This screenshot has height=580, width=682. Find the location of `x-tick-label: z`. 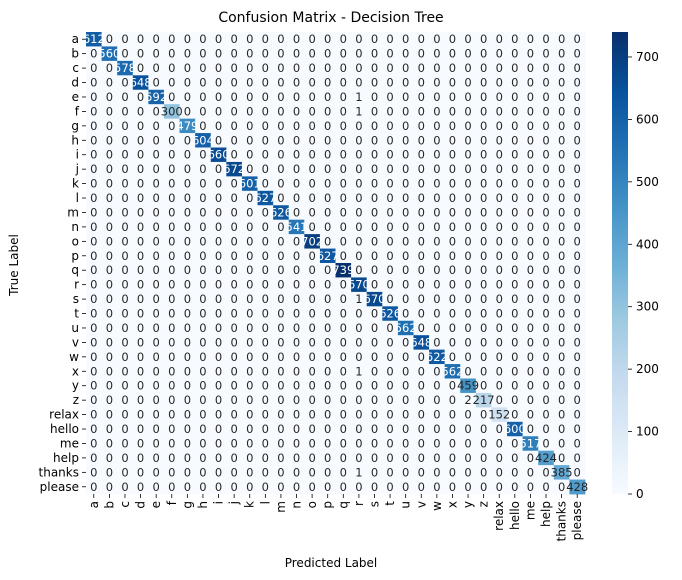

x-tick-label: z is located at coordinates (484, 504).